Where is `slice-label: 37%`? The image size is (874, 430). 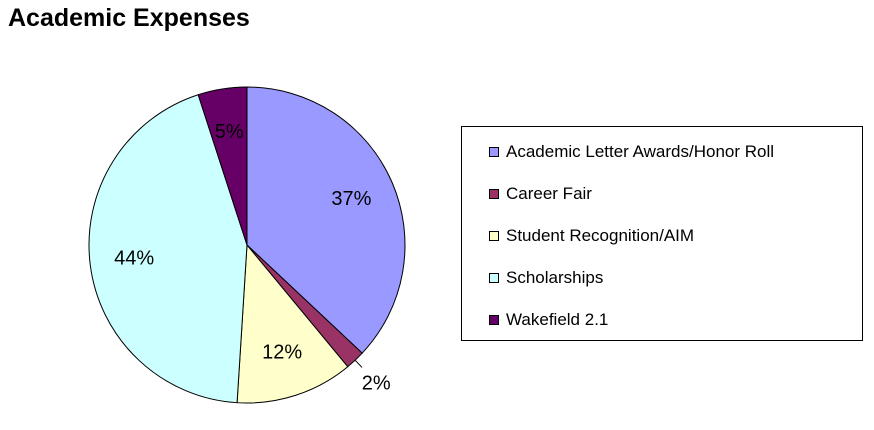
slice-label: 37% is located at coordinates (351, 199).